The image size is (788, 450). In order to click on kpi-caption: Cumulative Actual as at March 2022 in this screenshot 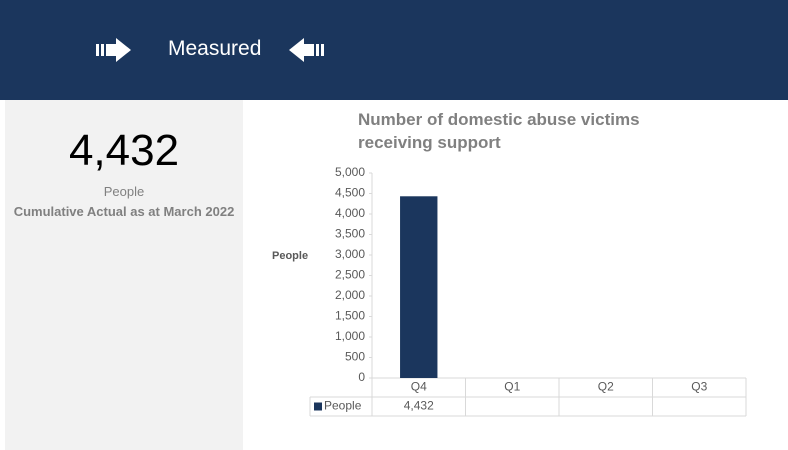, I will do `click(124, 211)`.